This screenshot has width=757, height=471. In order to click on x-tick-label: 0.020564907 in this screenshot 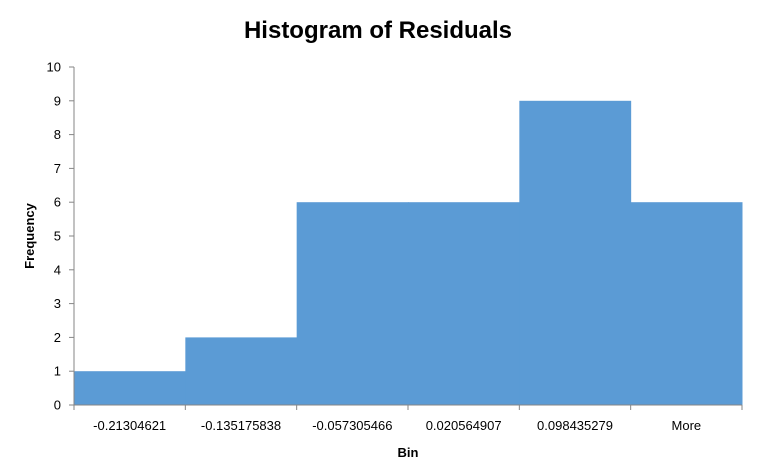, I will do `click(464, 425)`.